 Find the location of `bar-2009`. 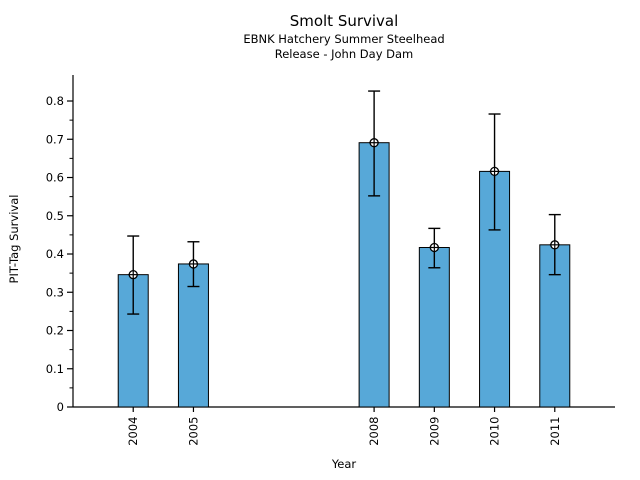

bar-2009 is located at coordinates (434, 327).